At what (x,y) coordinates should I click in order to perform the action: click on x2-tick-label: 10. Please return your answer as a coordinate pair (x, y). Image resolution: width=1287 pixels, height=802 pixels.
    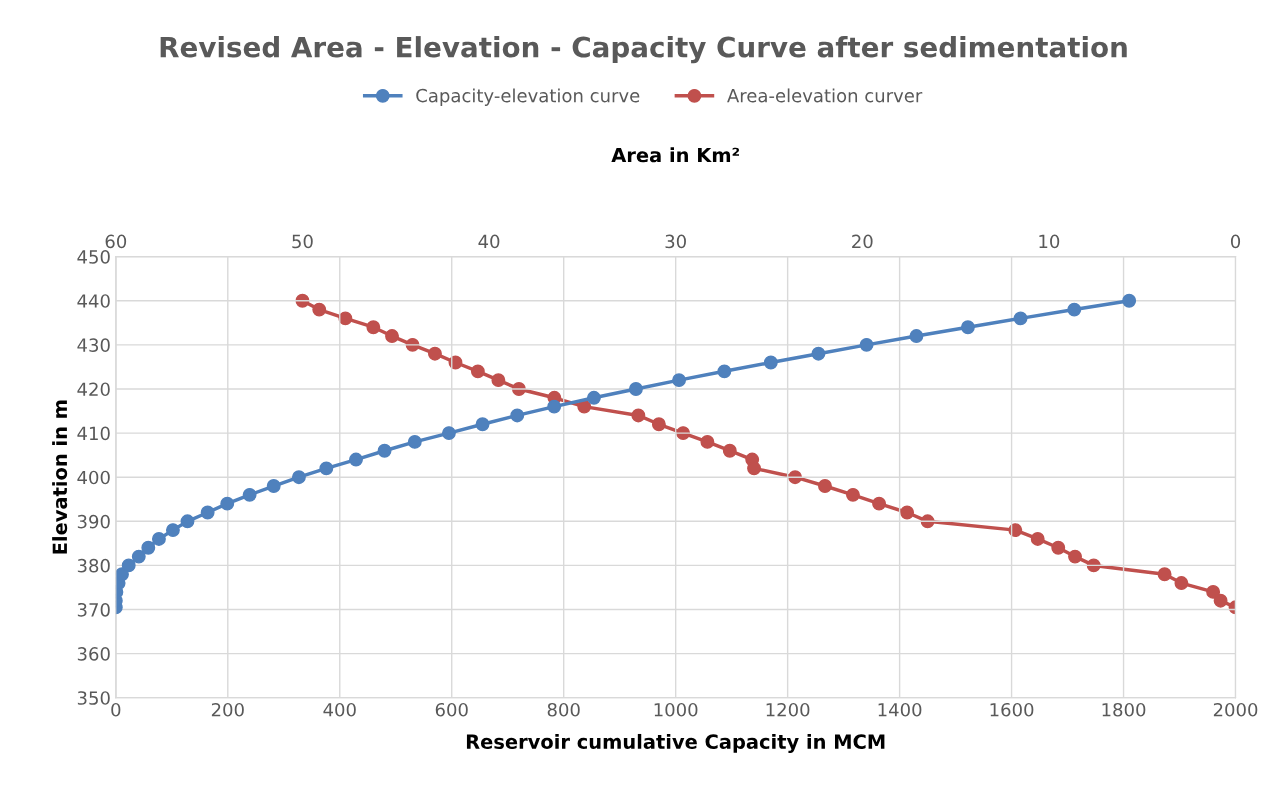
    Looking at the image, I should click on (1049, 241).